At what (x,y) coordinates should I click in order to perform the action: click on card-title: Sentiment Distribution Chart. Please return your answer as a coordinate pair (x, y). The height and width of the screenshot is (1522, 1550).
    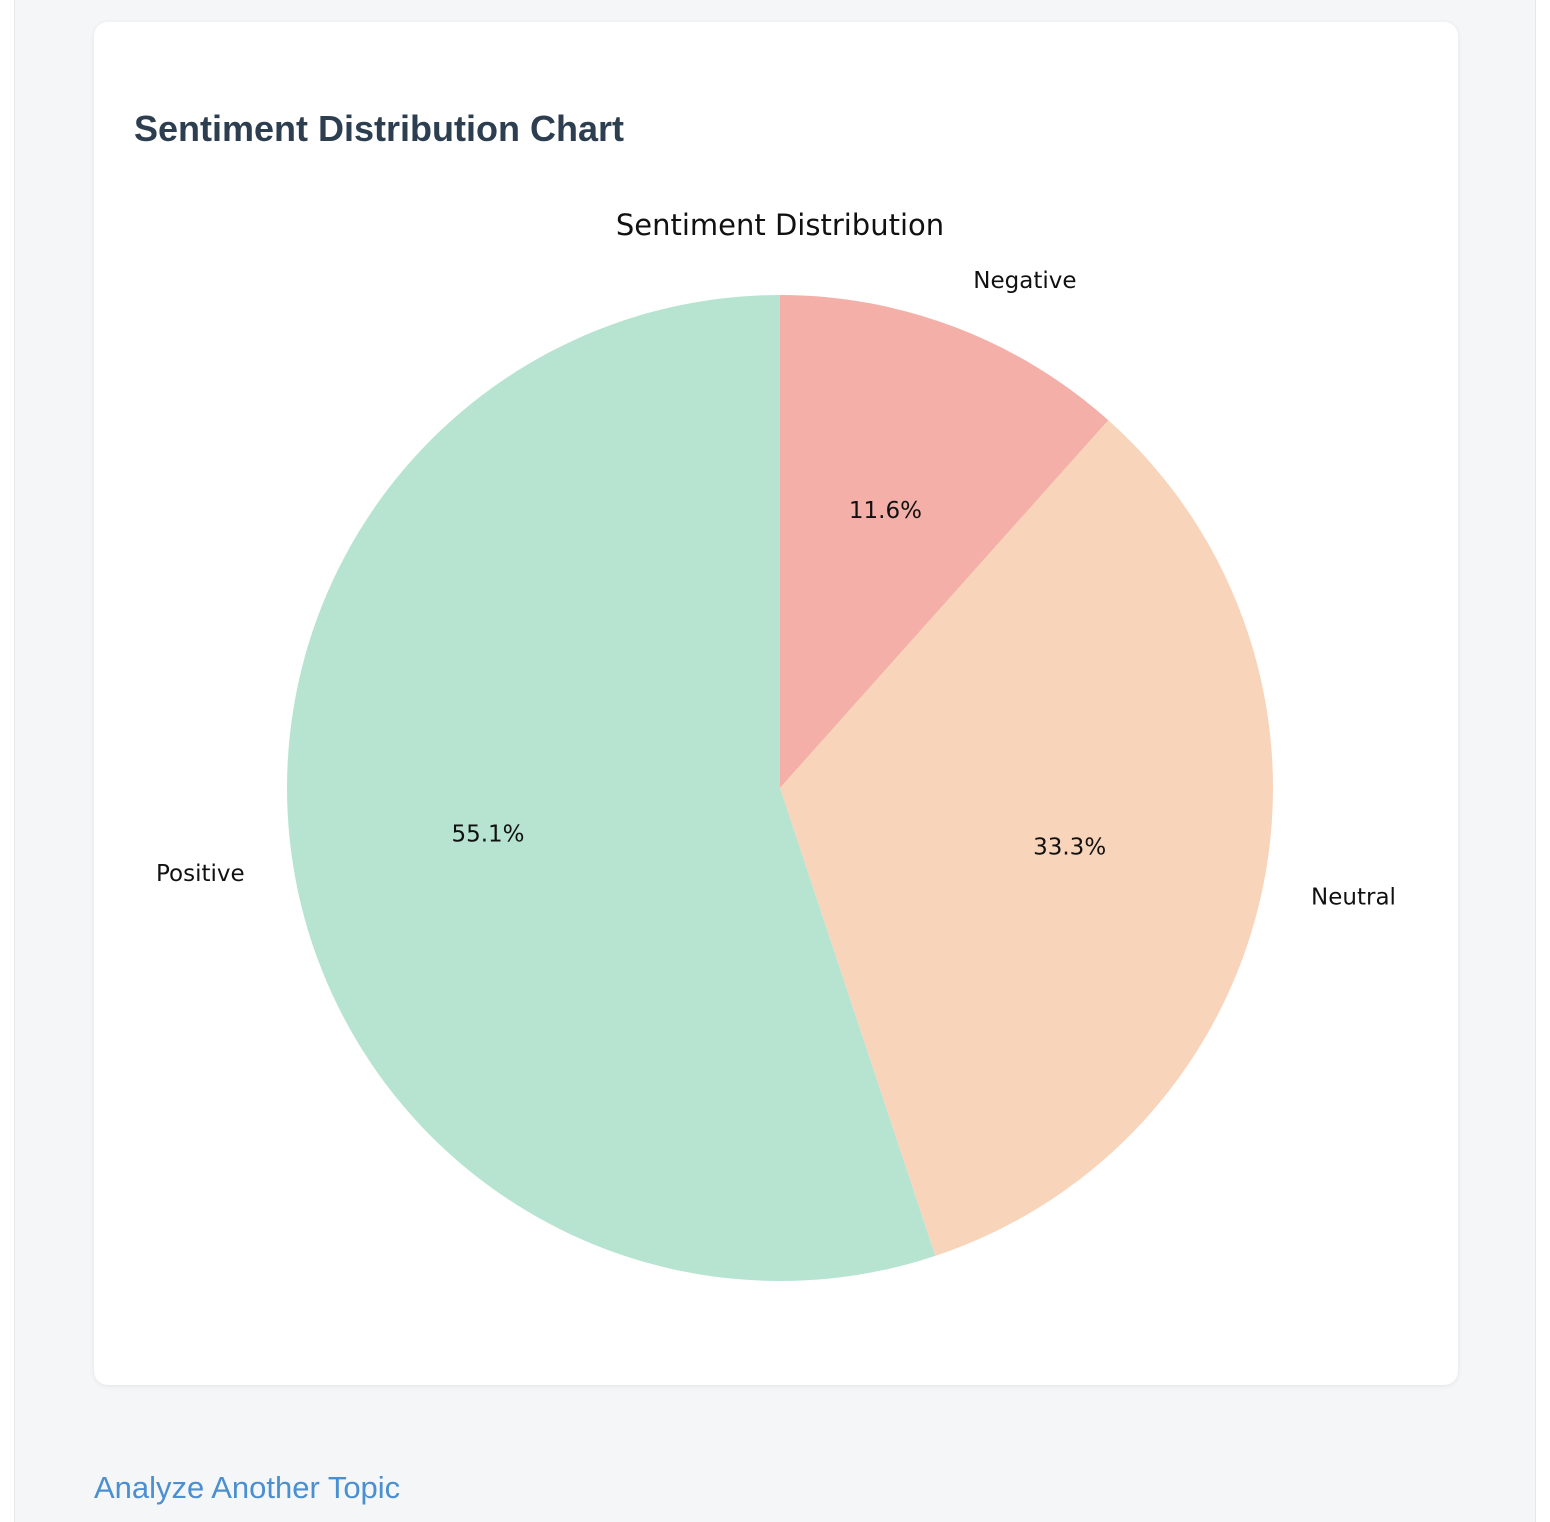
    Looking at the image, I should click on (379, 128).